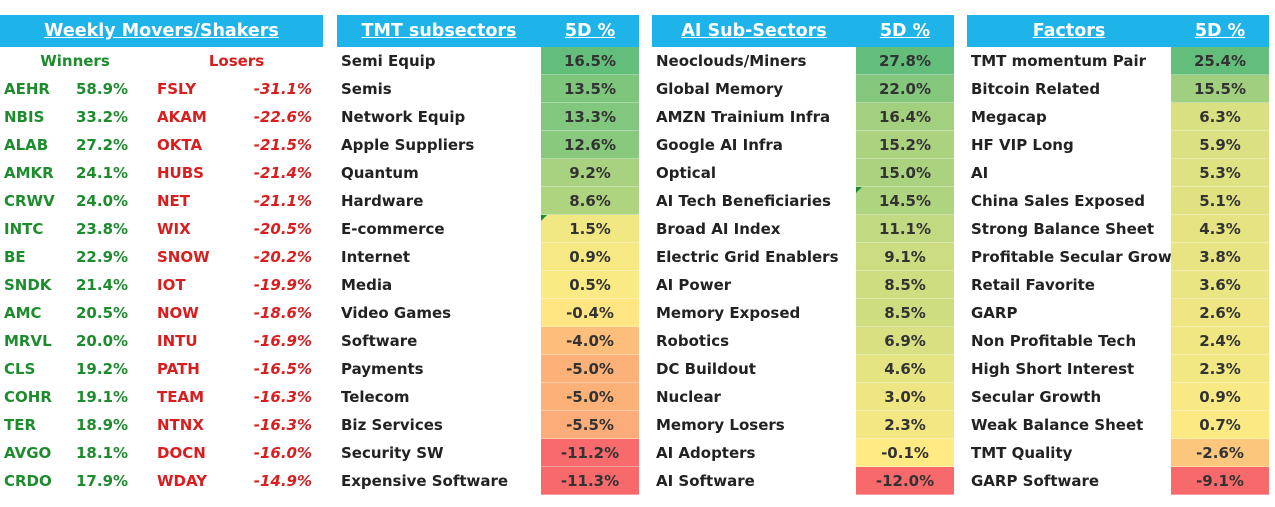 Image resolution: width=1275 pixels, height=507 pixels. What do you see at coordinates (980, 173) in the screenshot?
I see `factors-row-name: AI` at bounding box center [980, 173].